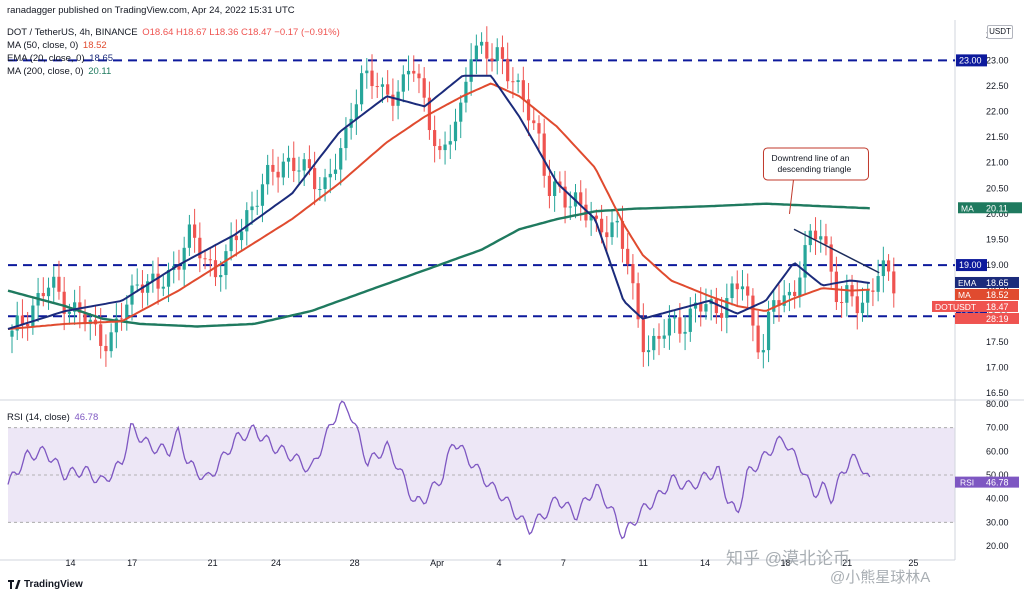  Describe the element at coordinates (847, 563) in the screenshot. I see `time-tick-label: 21` at that location.